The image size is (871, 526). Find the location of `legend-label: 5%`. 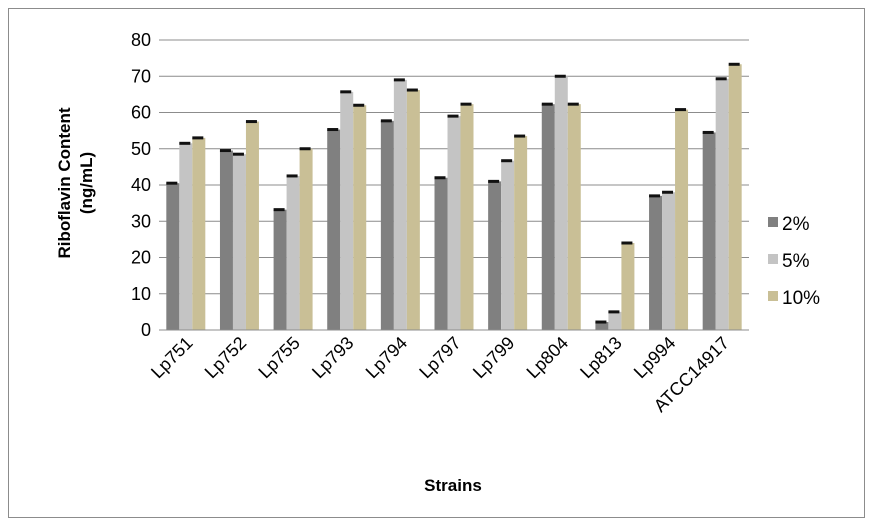

legend-label: 5% is located at coordinates (796, 261).